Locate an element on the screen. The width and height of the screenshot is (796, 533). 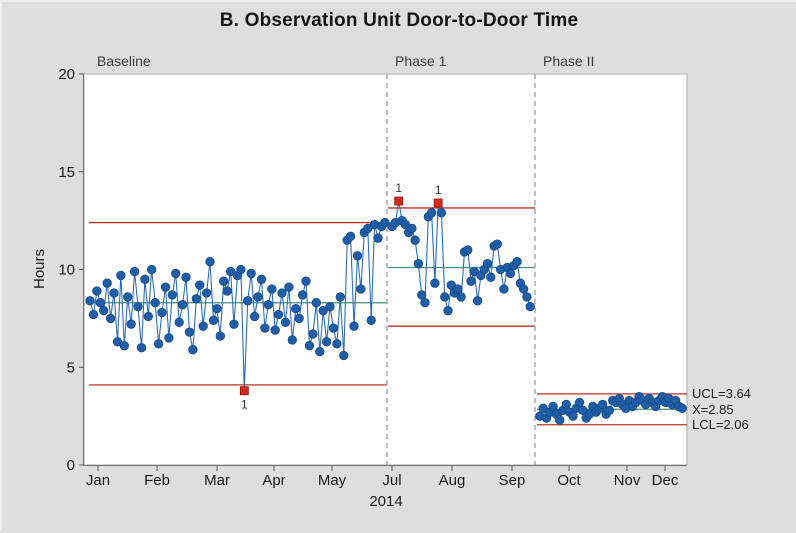
x-tick-label: Jan is located at coordinates (98, 480).